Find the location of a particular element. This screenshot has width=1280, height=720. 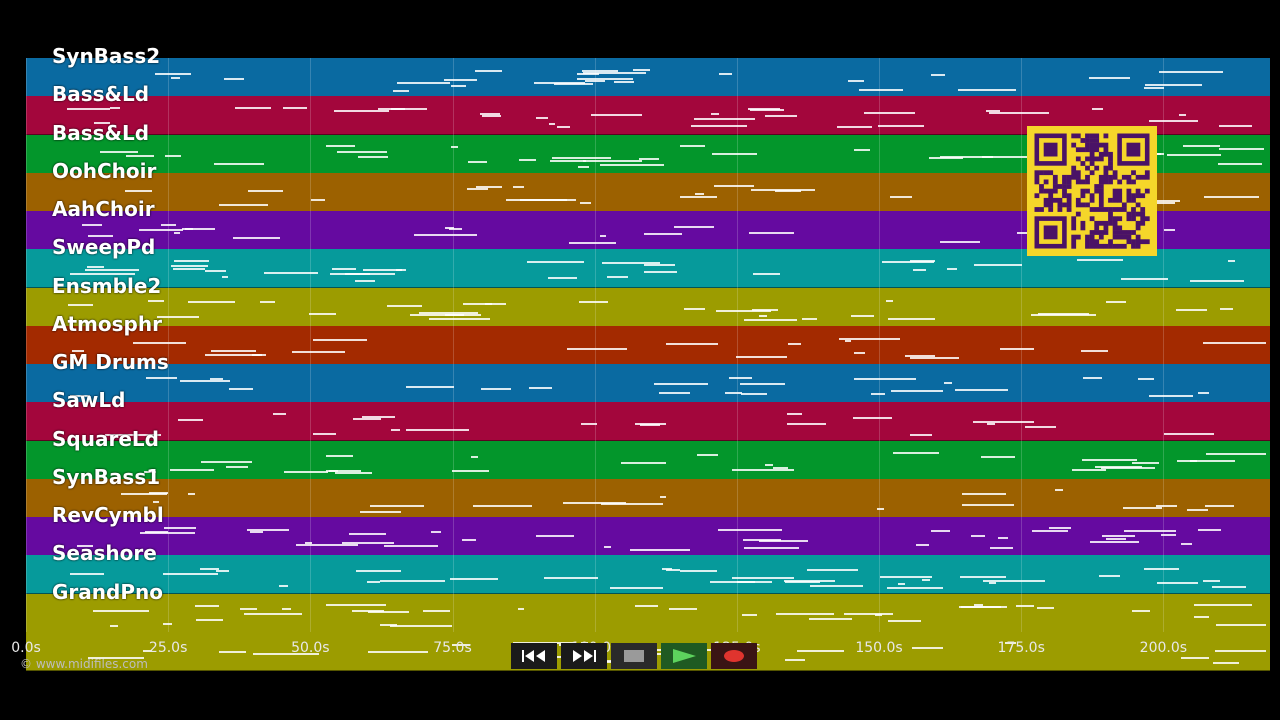

record-button is located at coordinates (734, 656).